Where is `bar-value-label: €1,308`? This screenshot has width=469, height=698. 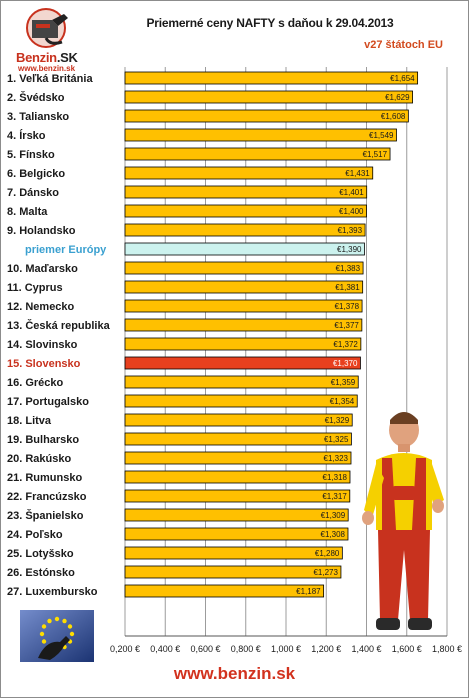
bar-value-label: €1,308 is located at coordinates (333, 534).